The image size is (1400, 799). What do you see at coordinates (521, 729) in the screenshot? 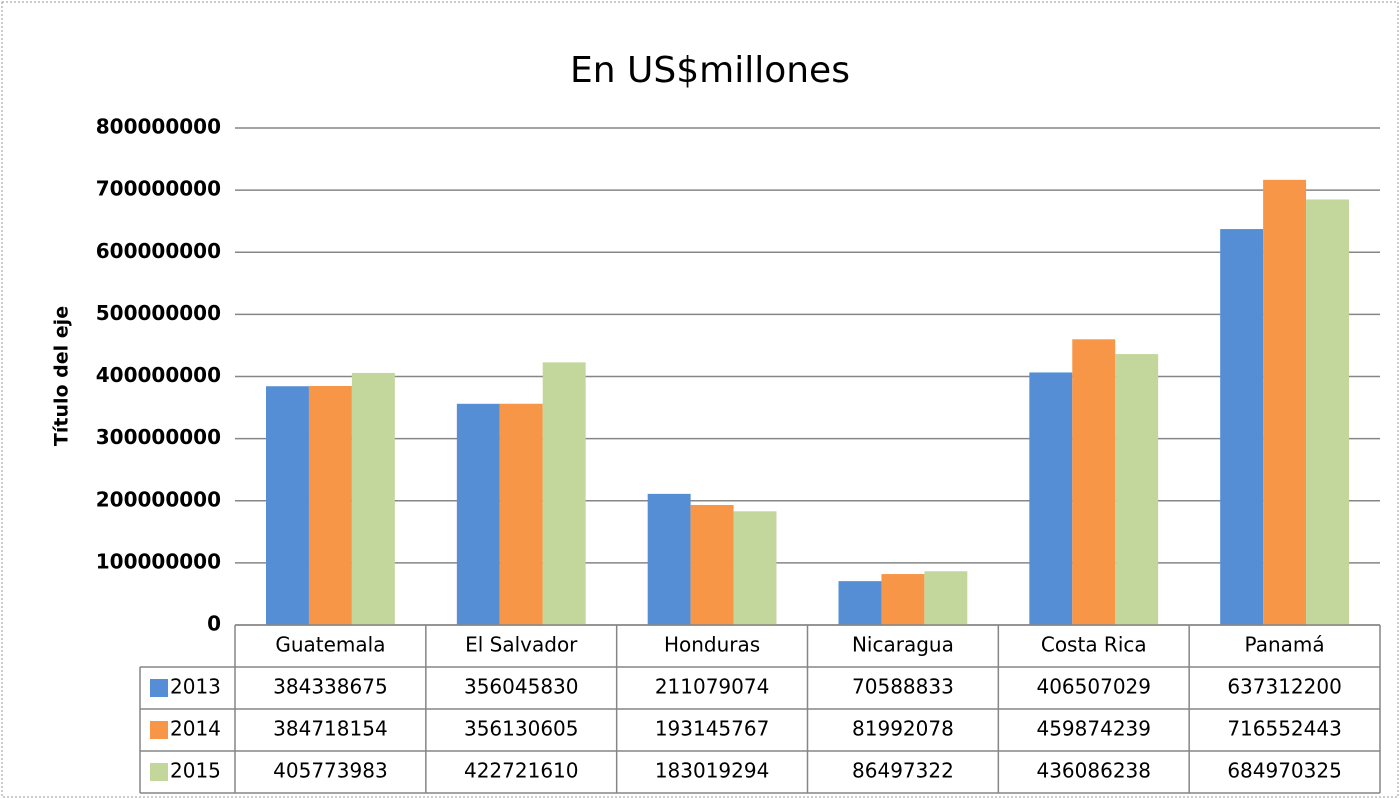
I see `table-value: 356130605` at bounding box center [521, 729].